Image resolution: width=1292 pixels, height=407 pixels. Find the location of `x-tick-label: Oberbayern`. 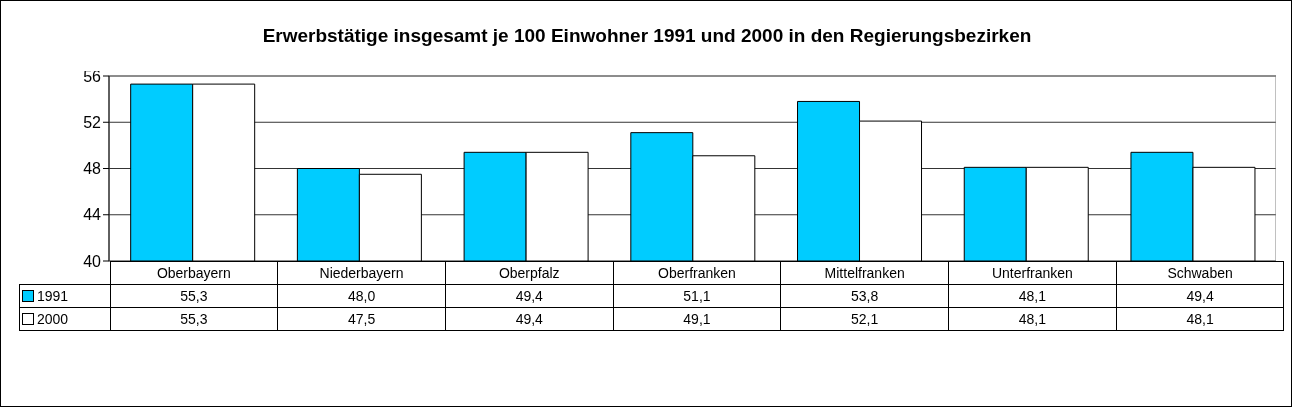

x-tick-label: Oberbayern is located at coordinates (194, 273).